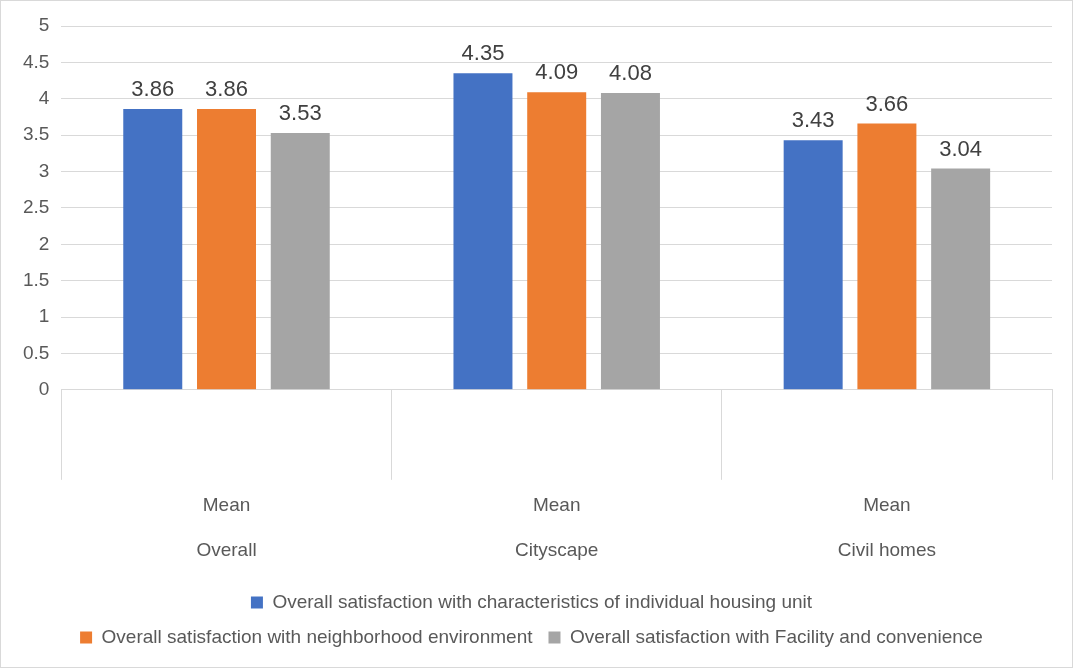  I want to click on legend-label: Overall satisfaction with Facility and convenience, so click(776, 636).